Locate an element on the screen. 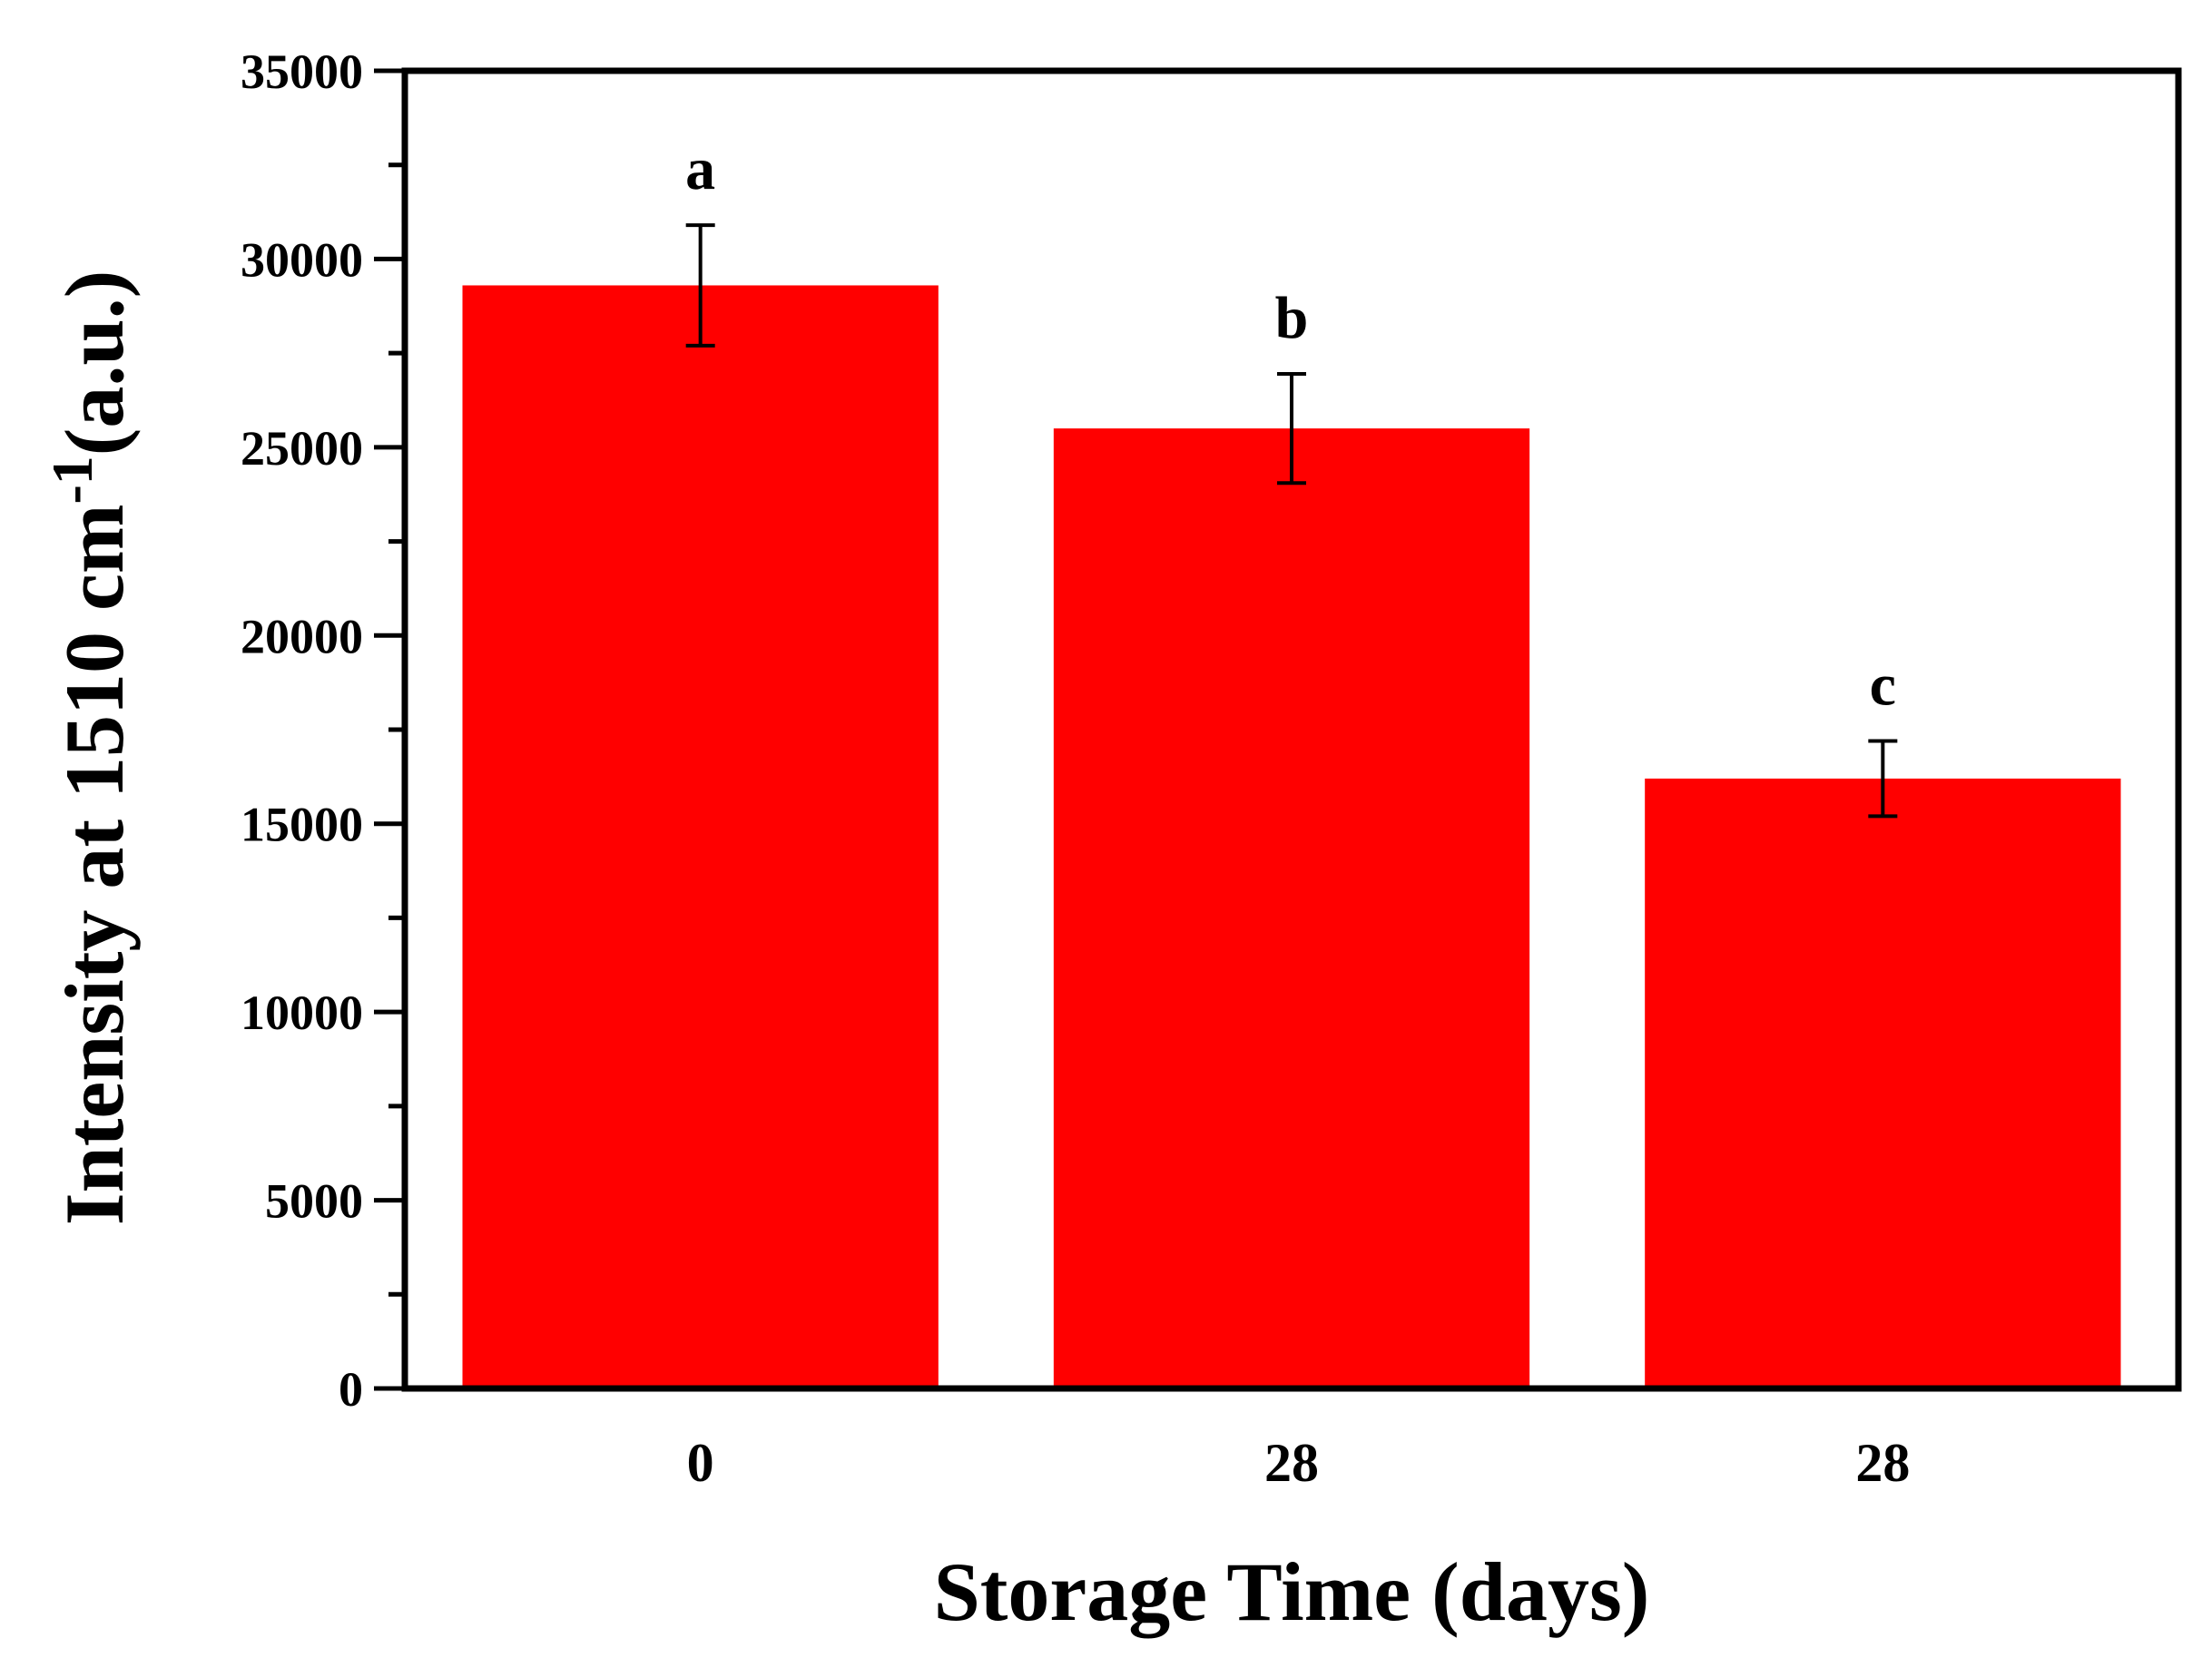 This screenshot has height=1658, width=2212. y-axis: 0 5000 10000 15000 20000 25000 30000 35000 is located at coordinates (323, 730).